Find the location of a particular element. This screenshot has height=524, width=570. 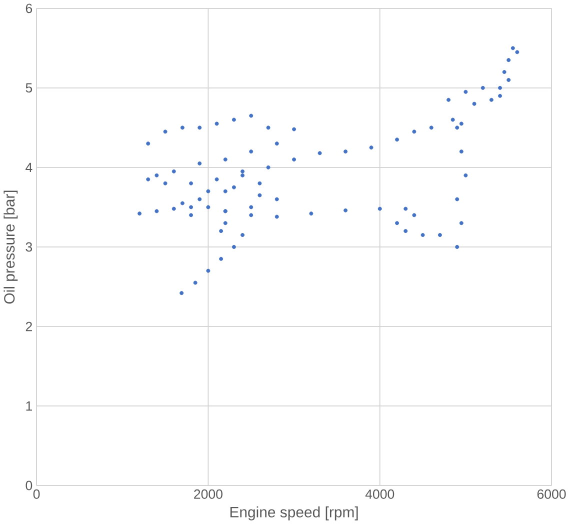

x-tick-label: 0 is located at coordinates (36, 494).